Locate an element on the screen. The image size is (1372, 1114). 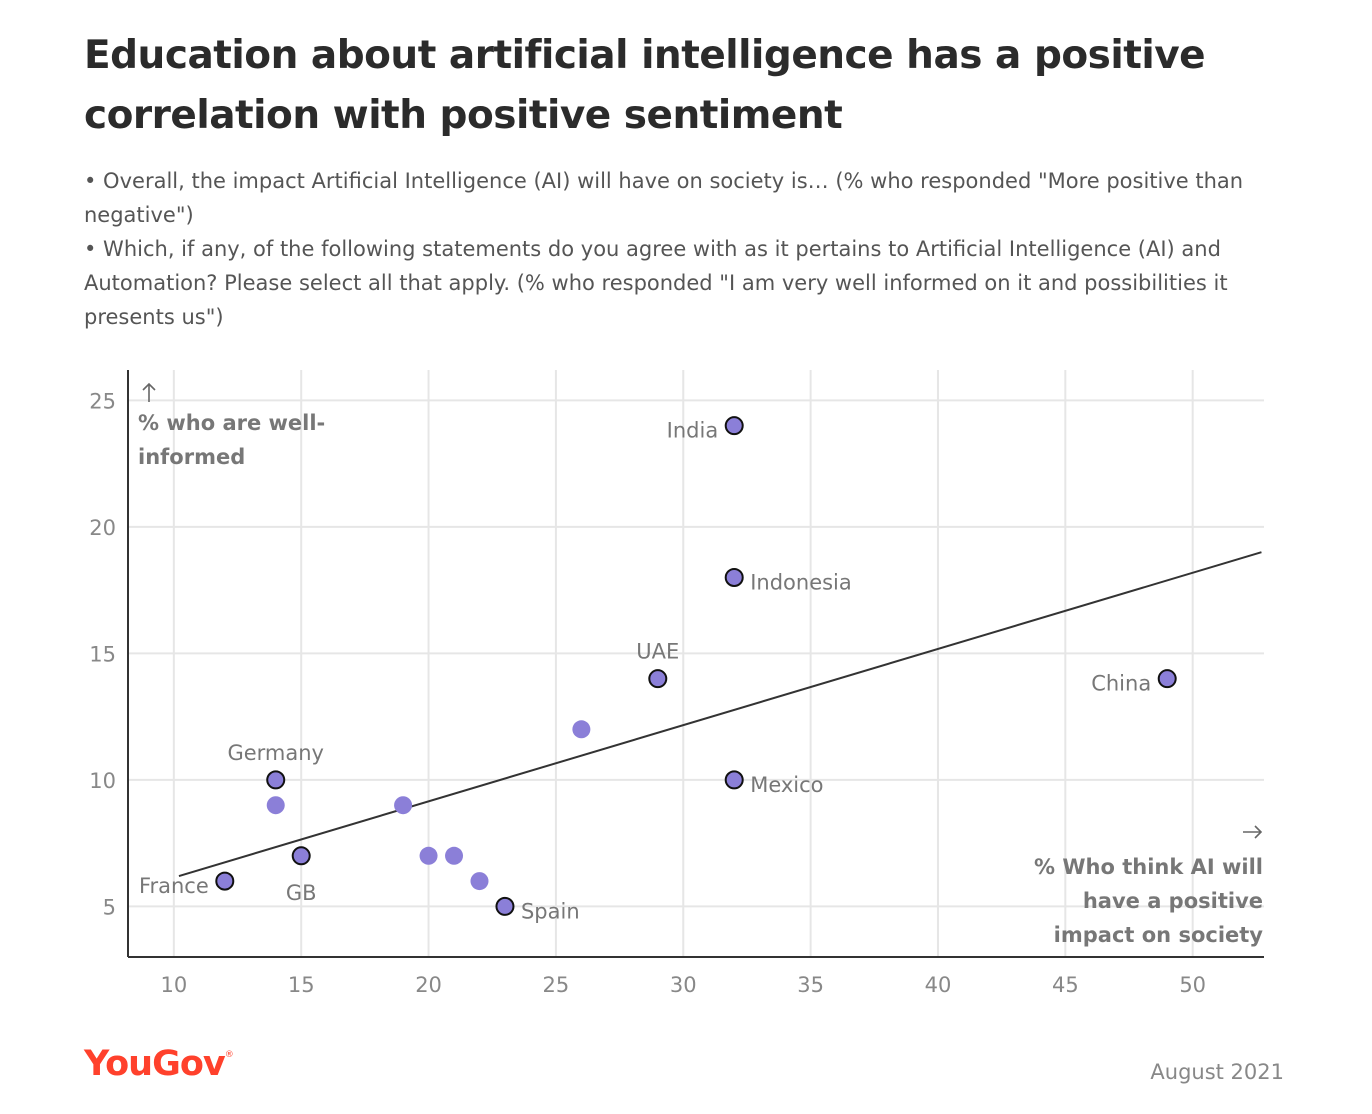
y-tick-label: 20 is located at coordinates (102, 528).